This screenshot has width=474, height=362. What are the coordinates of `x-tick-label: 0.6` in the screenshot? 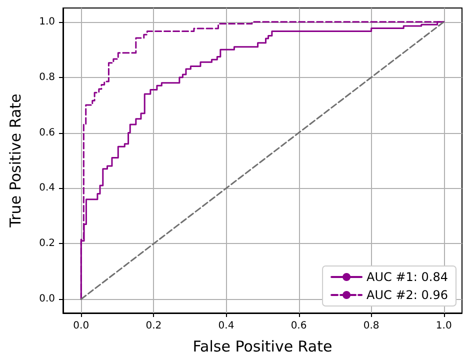 It's located at (298, 326).